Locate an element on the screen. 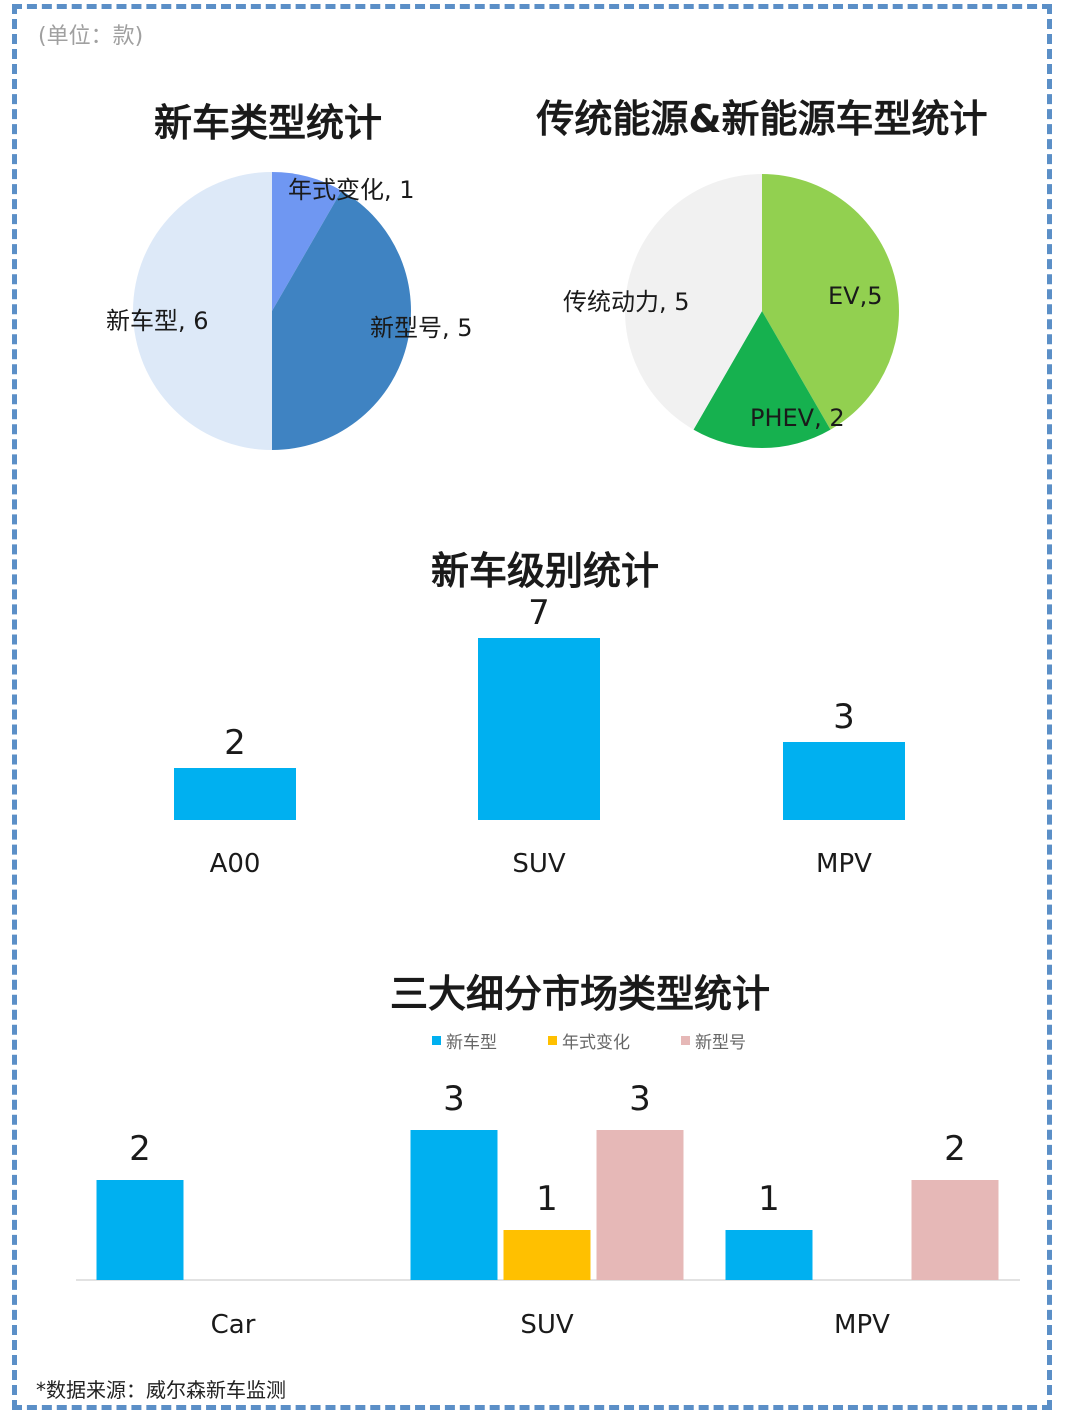 The image size is (1069, 1419). pie1-label-1: 新型号, 5 is located at coordinates (421, 328).